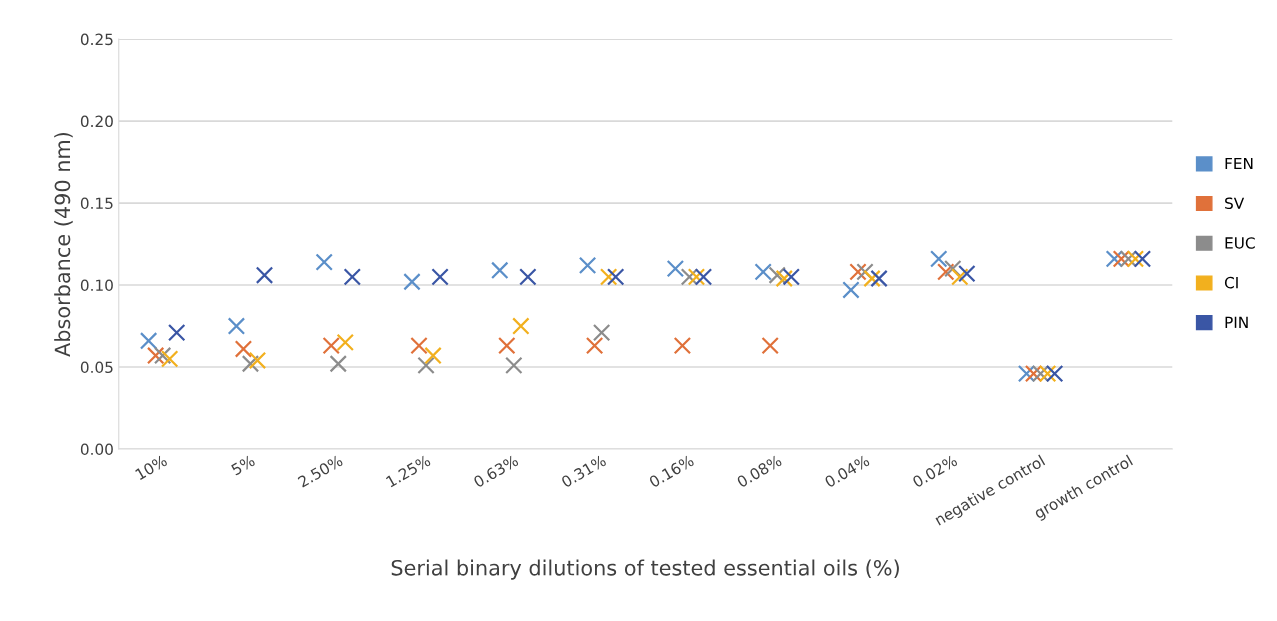  I want to click on legend-label: PIN, so click(1236, 322).